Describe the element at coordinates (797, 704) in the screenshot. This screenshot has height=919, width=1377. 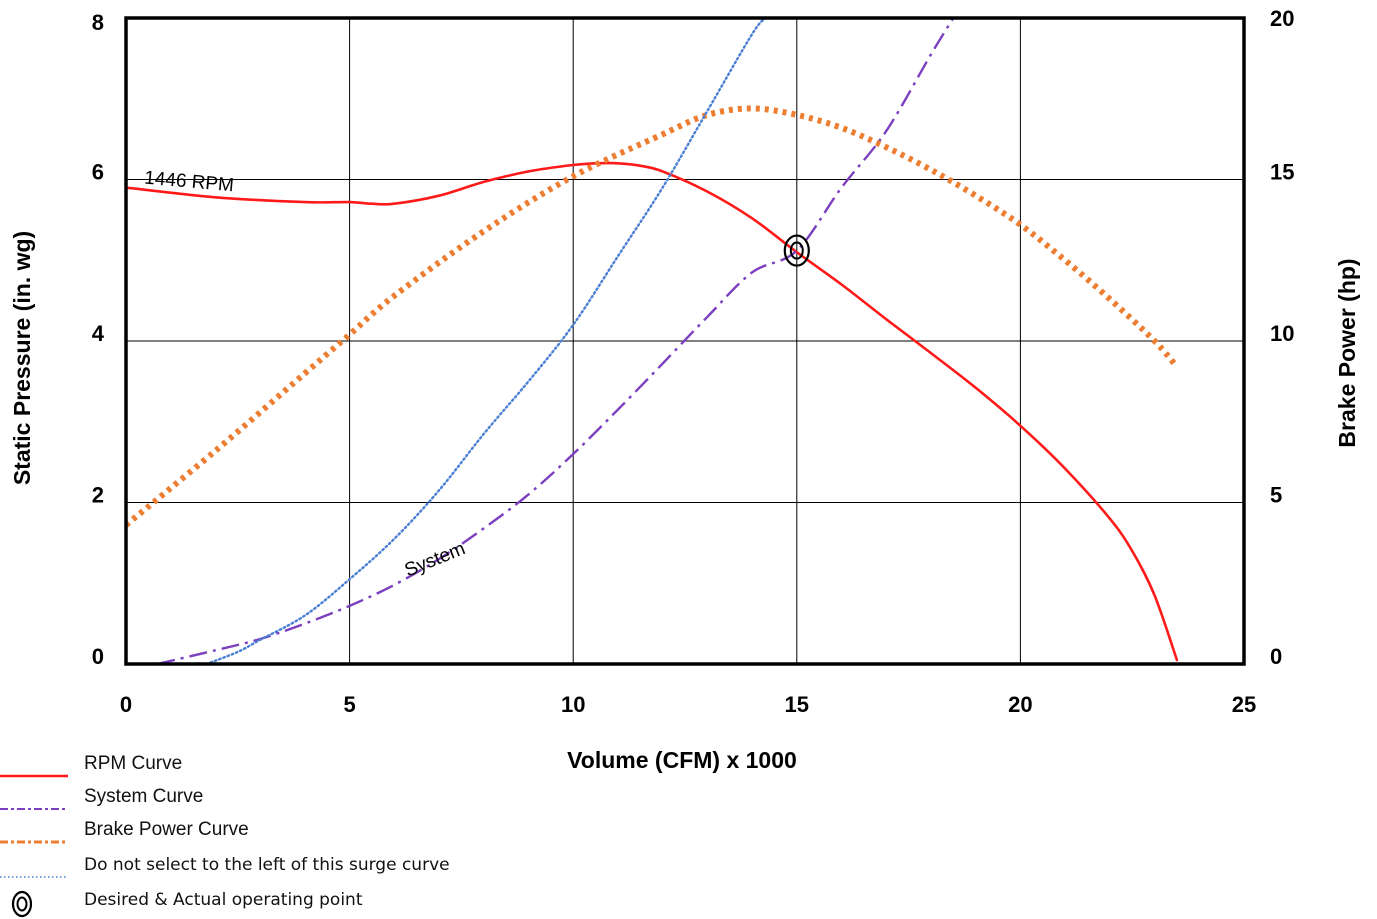
I see `x-tick-label: 15` at that location.